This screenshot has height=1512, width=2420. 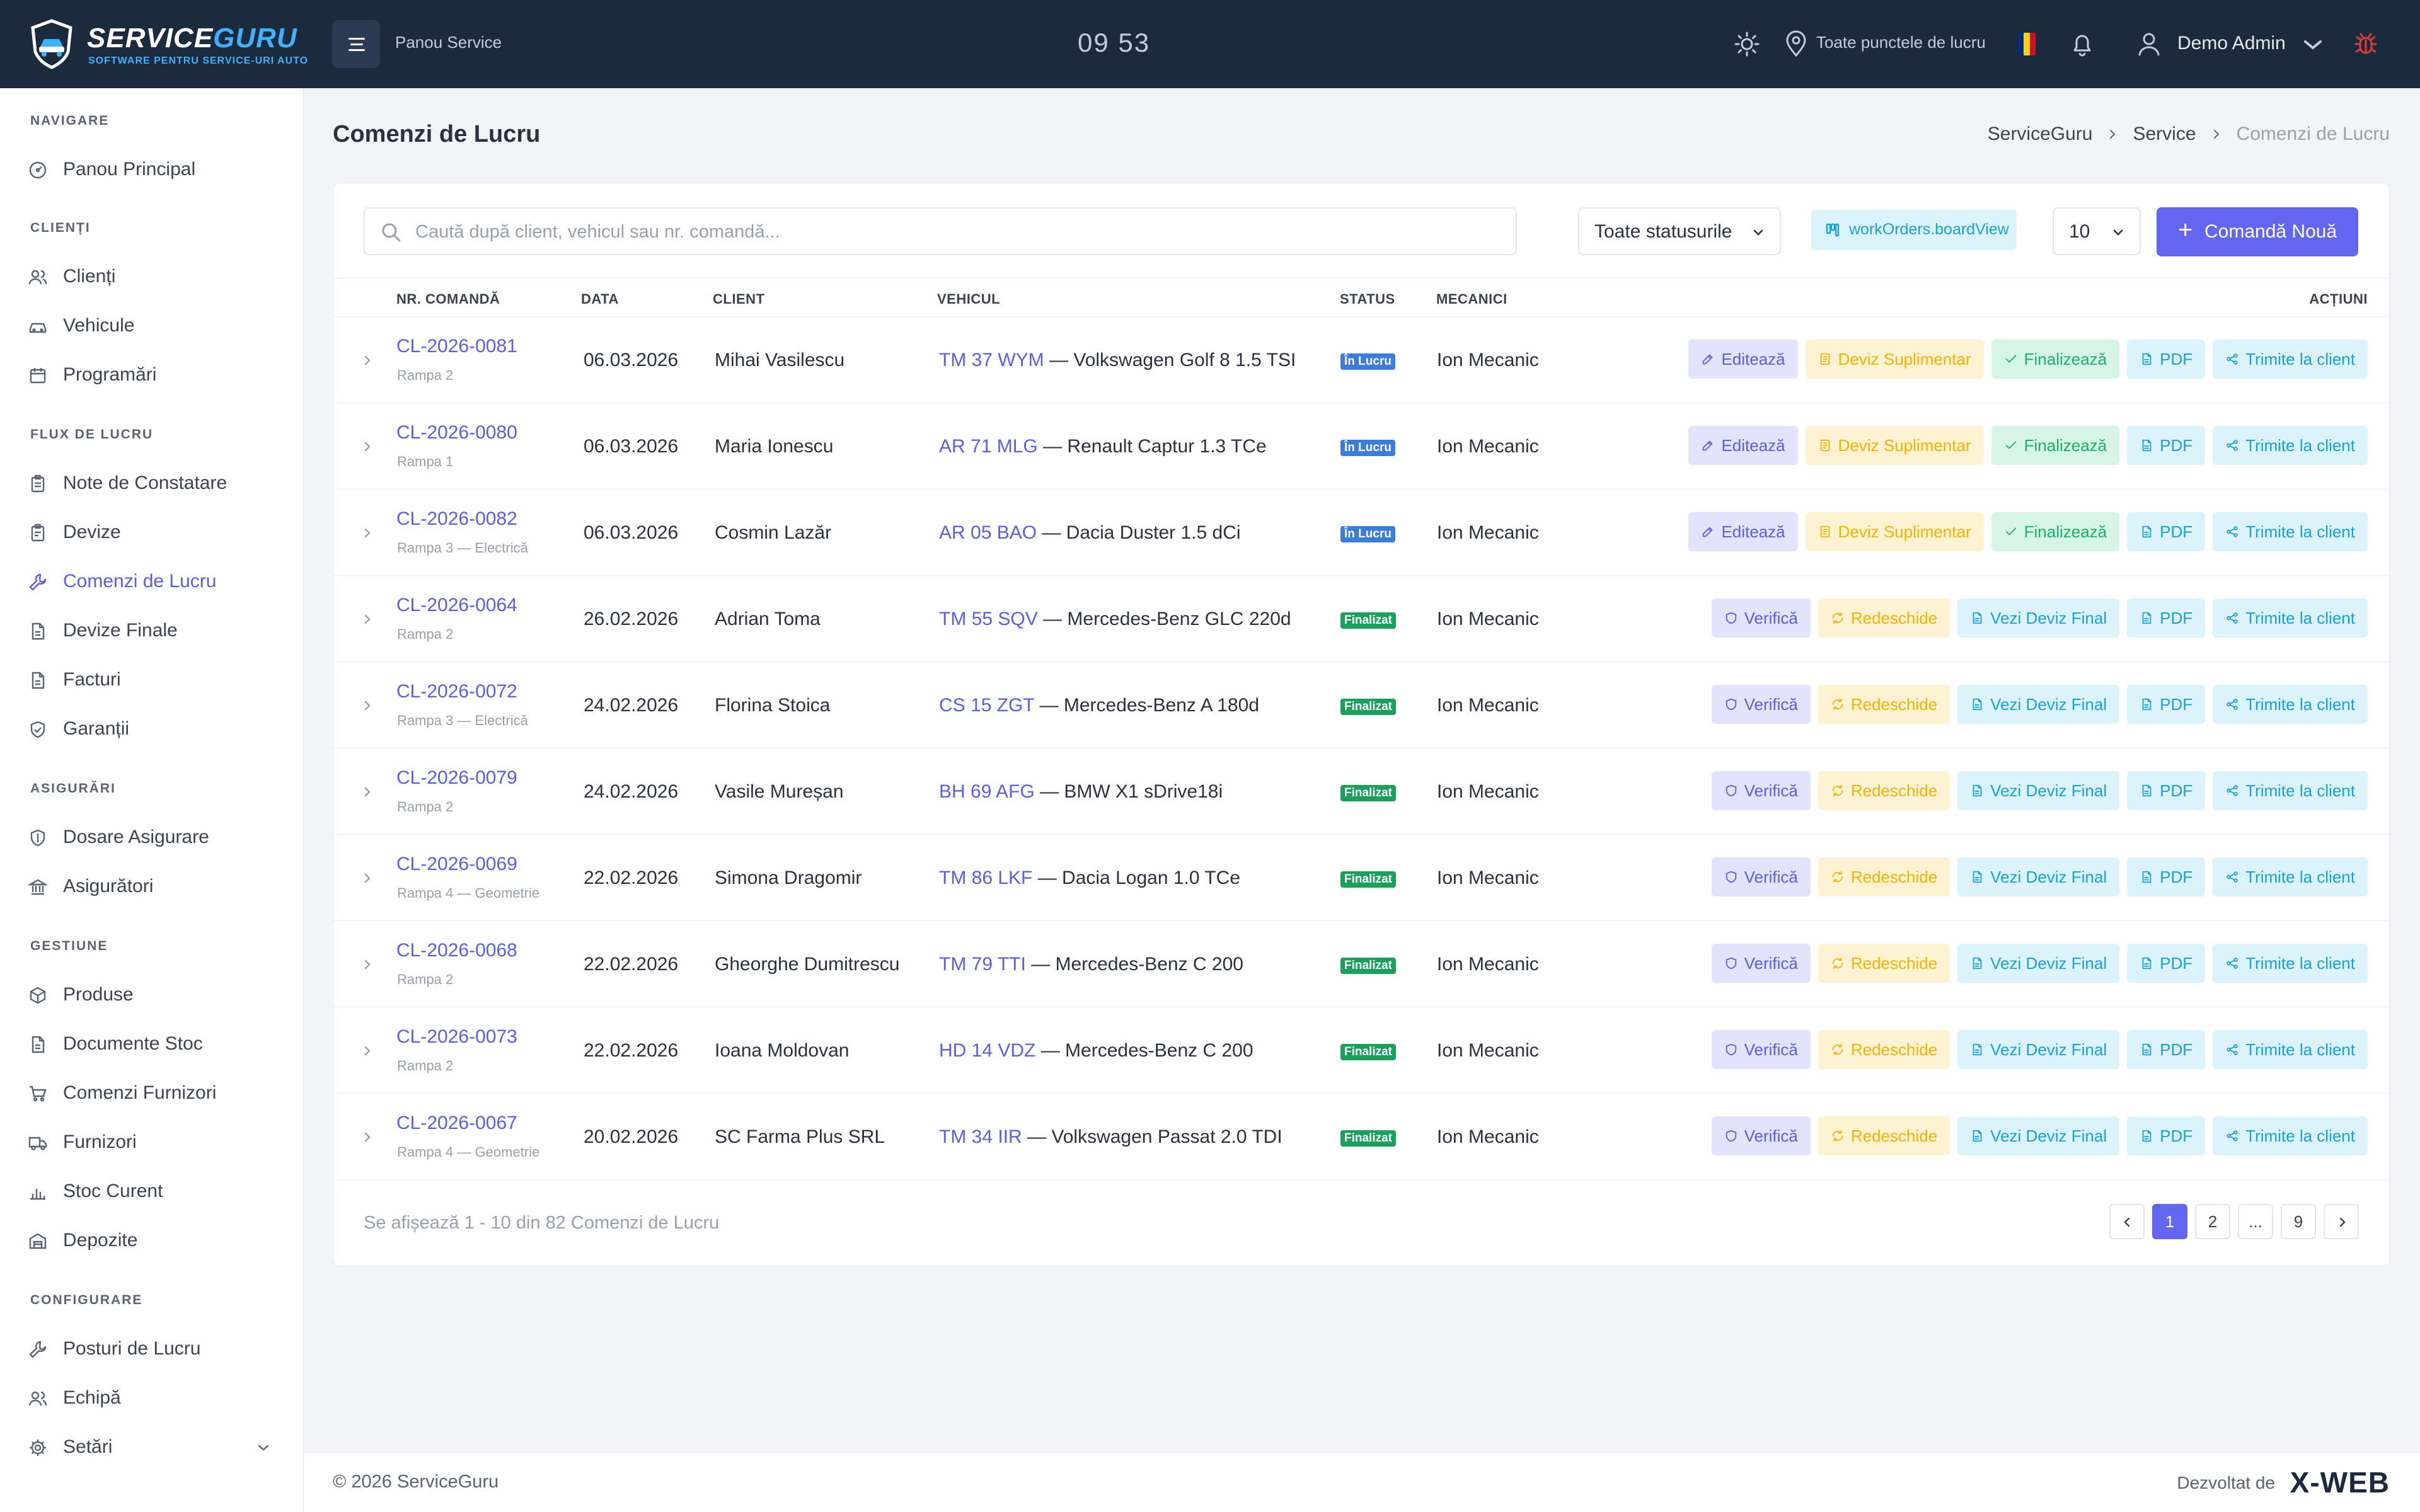 I want to click on user-menu-chevron, so click(x=2310, y=44).